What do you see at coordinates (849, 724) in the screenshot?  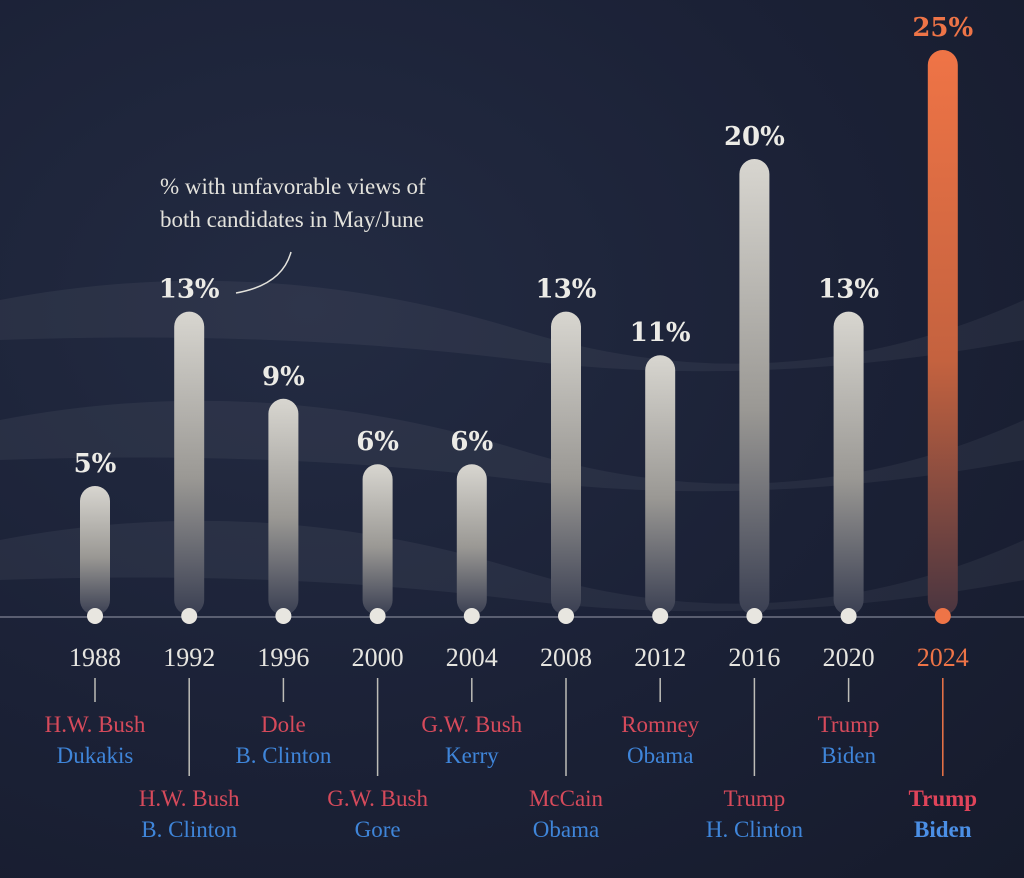 I see `republican-candidate-2020: Trump` at bounding box center [849, 724].